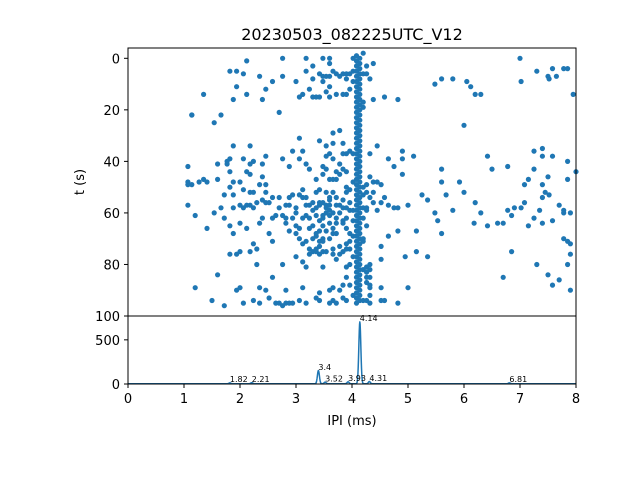 The height and width of the screenshot is (480, 640). What do you see at coordinates (80, 182) in the screenshot?
I see `raster-y-axis-label: t (s)` at bounding box center [80, 182].